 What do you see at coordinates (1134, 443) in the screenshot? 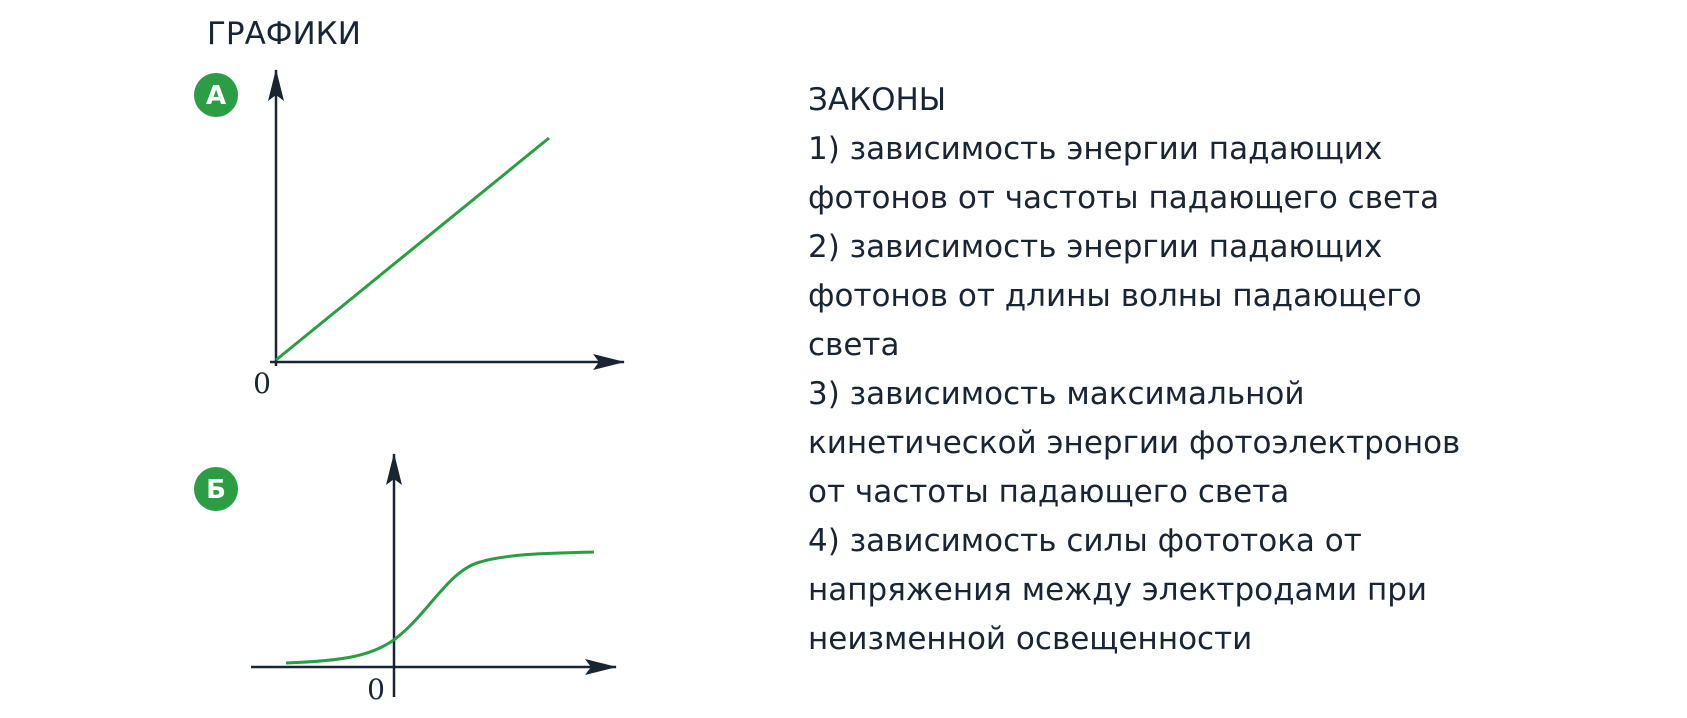
I see `law-line: кинетической энергии фотоэлектронов` at bounding box center [1134, 443].